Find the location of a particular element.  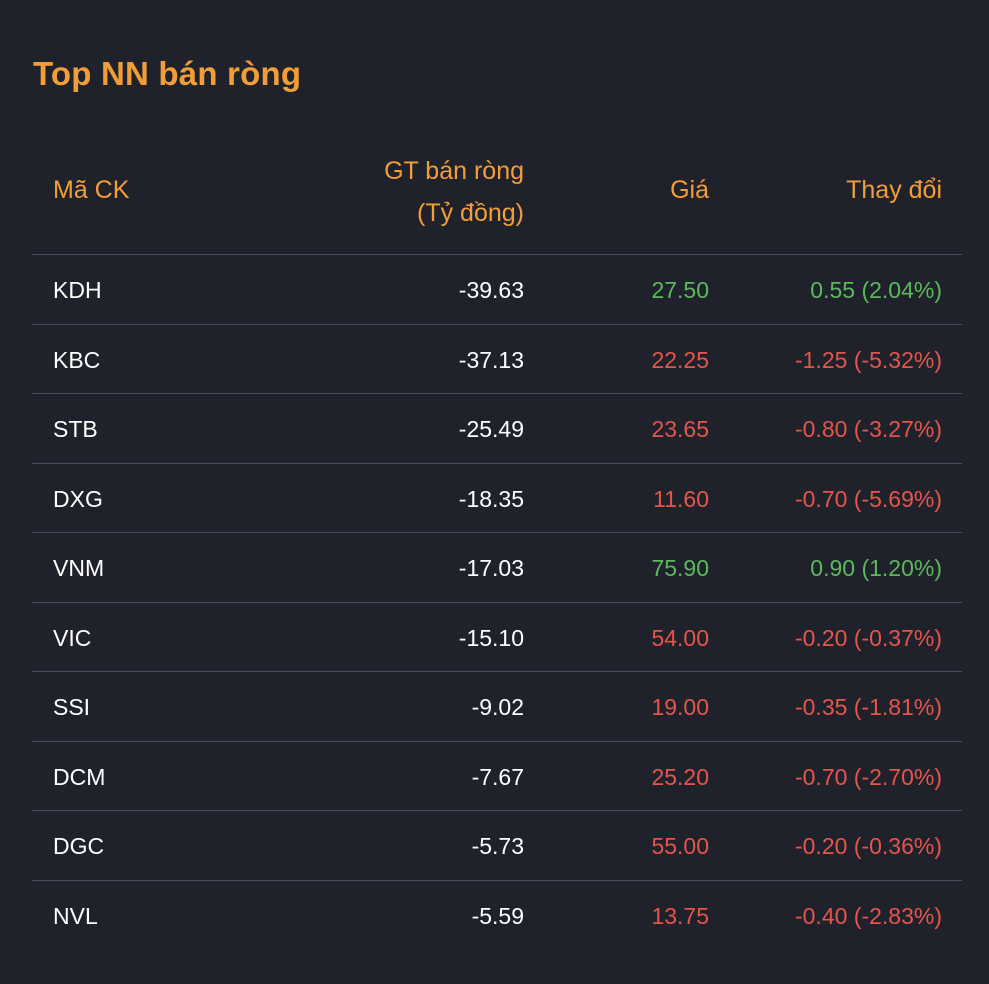

change-value: -1.25 (-5.32%) is located at coordinates (868, 359).